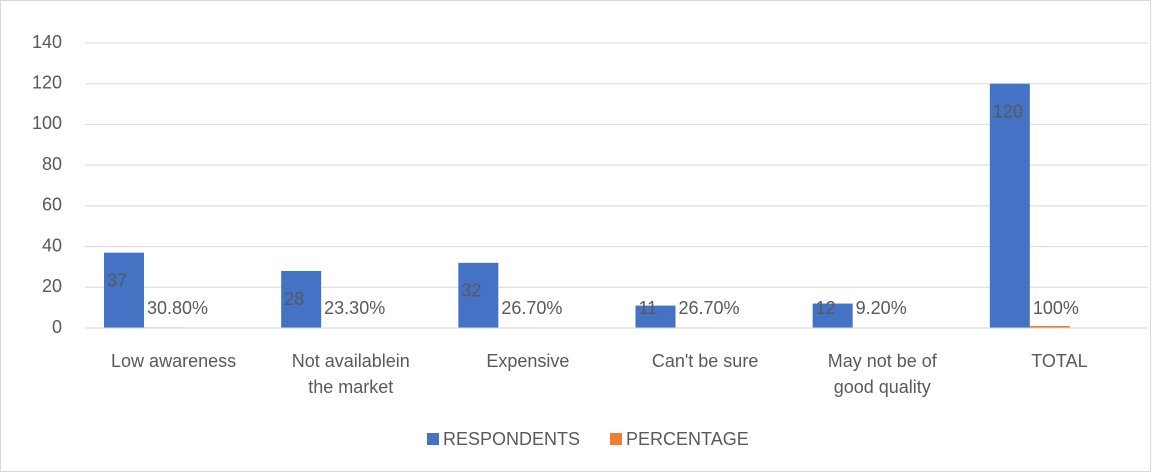 This screenshot has height=473, width=1161. Describe the element at coordinates (826, 308) in the screenshot. I see `data-label: 12` at that location.